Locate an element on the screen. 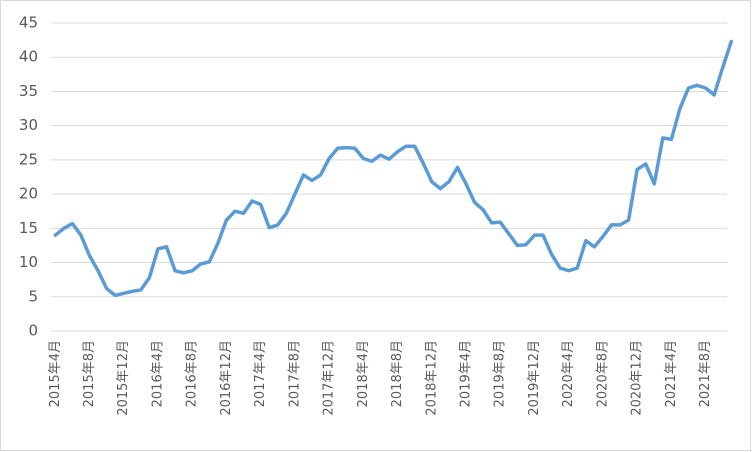 The height and width of the screenshot is (452, 752). x-tick-label: 2019年8月 is located at coordinates (500, 373).